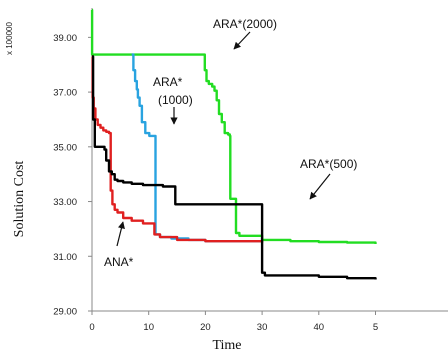 This screenshot has width=448, height=355. I want to click on x-tick-label: 30, so click(262, 327).